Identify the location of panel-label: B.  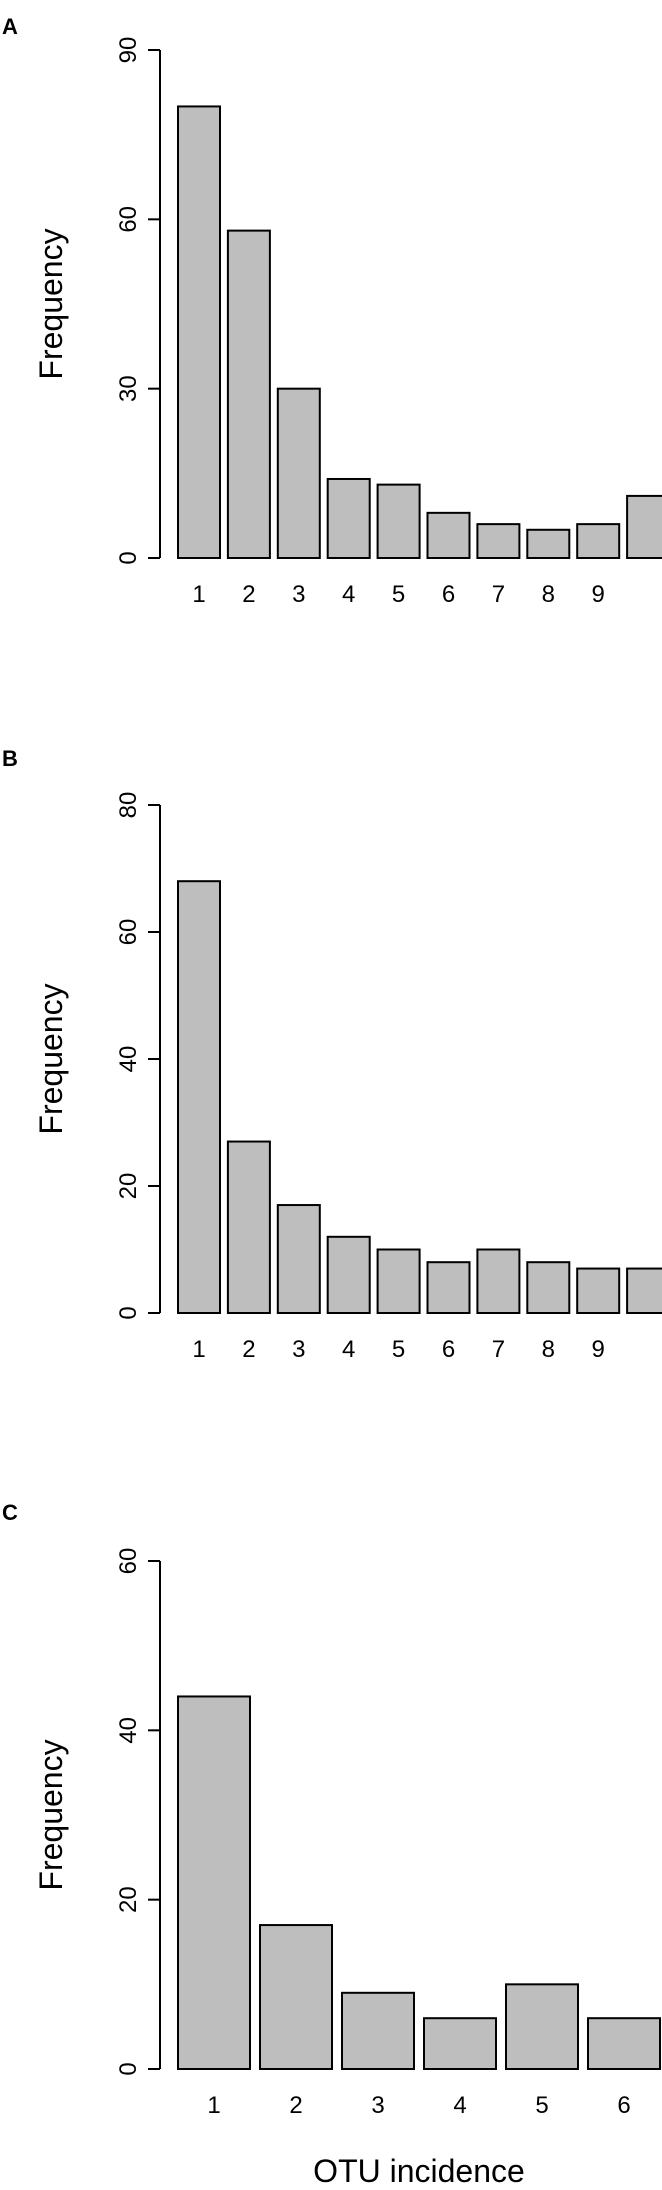
(10, 758).